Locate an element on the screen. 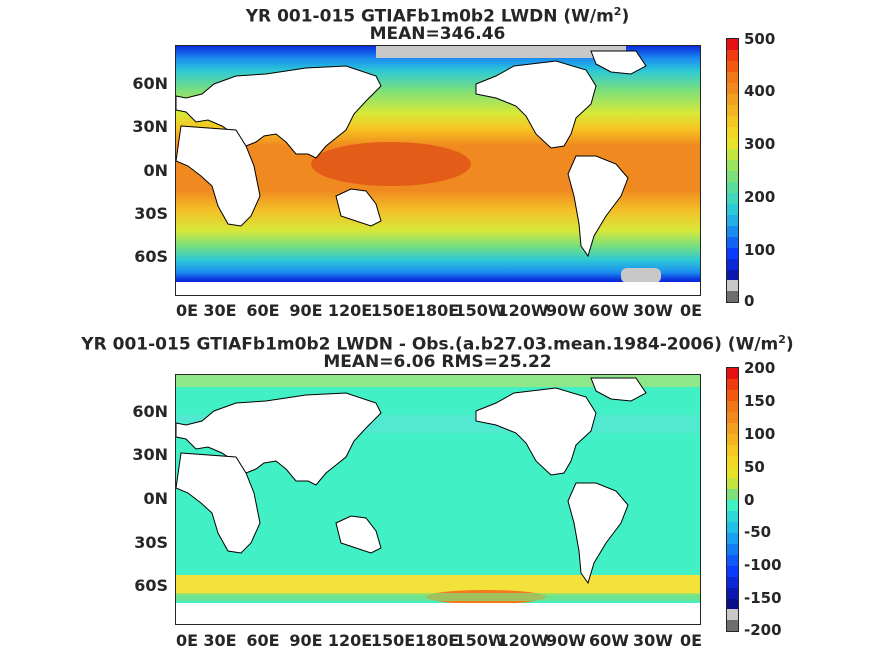 The image size is (875, 656). panel2-title-sup: 2 is located at coordinates (782, 339).